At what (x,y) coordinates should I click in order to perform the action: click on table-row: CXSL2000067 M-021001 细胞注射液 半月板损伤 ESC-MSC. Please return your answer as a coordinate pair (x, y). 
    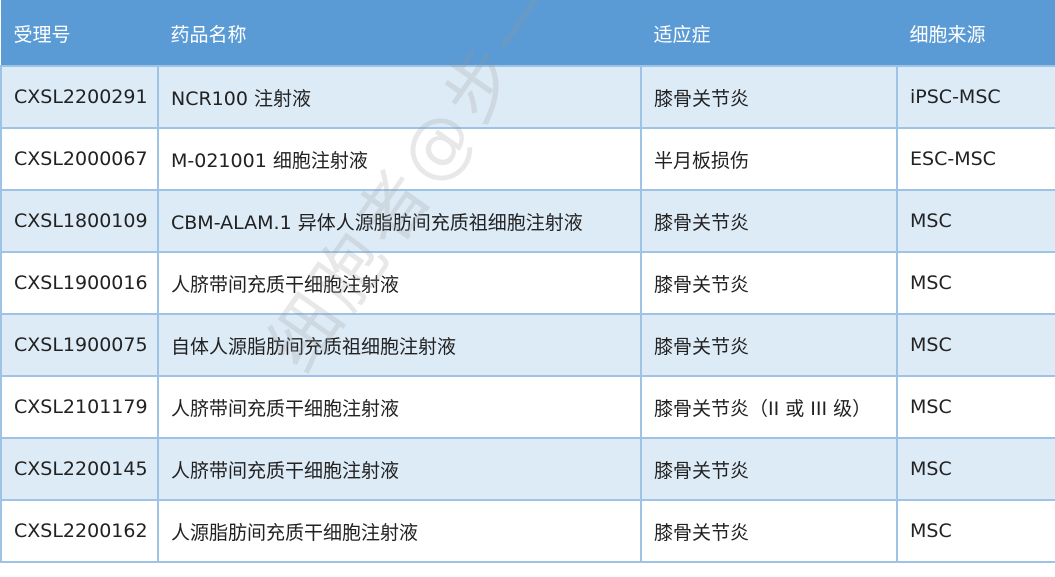
    Looking at the image, I should click on (527, 159).